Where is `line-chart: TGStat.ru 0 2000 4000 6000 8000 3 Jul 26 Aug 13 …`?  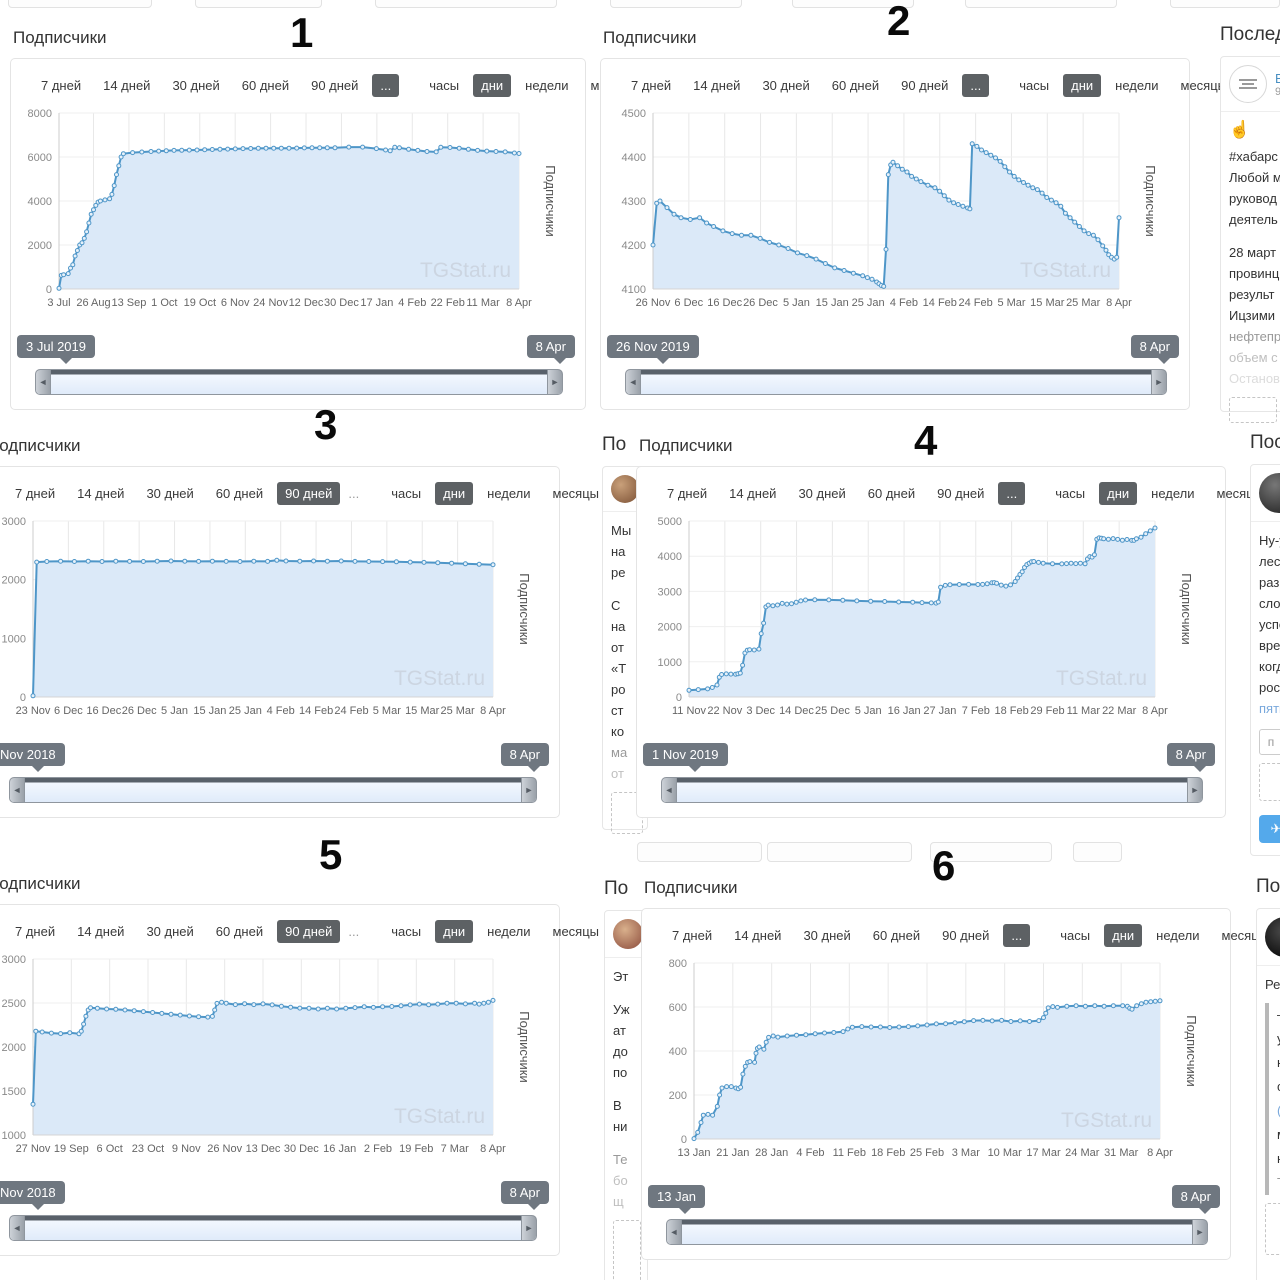
line-chart: TGStat.ru 0 2000 4000 6000 8000 3 Jul 26 Aug 13 … is located at coordinates (293, 213).